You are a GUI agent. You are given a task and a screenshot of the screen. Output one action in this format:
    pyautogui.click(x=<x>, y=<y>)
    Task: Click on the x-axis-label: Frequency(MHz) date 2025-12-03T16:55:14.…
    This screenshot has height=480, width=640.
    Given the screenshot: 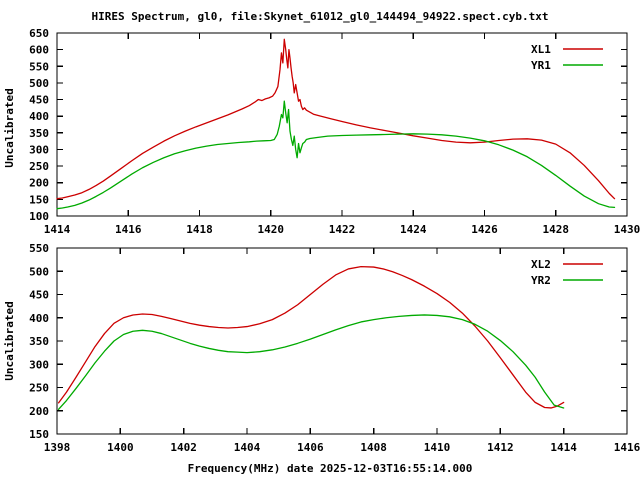 What is the action you would take?
    pyautogui.click(x=330, y=468)
    